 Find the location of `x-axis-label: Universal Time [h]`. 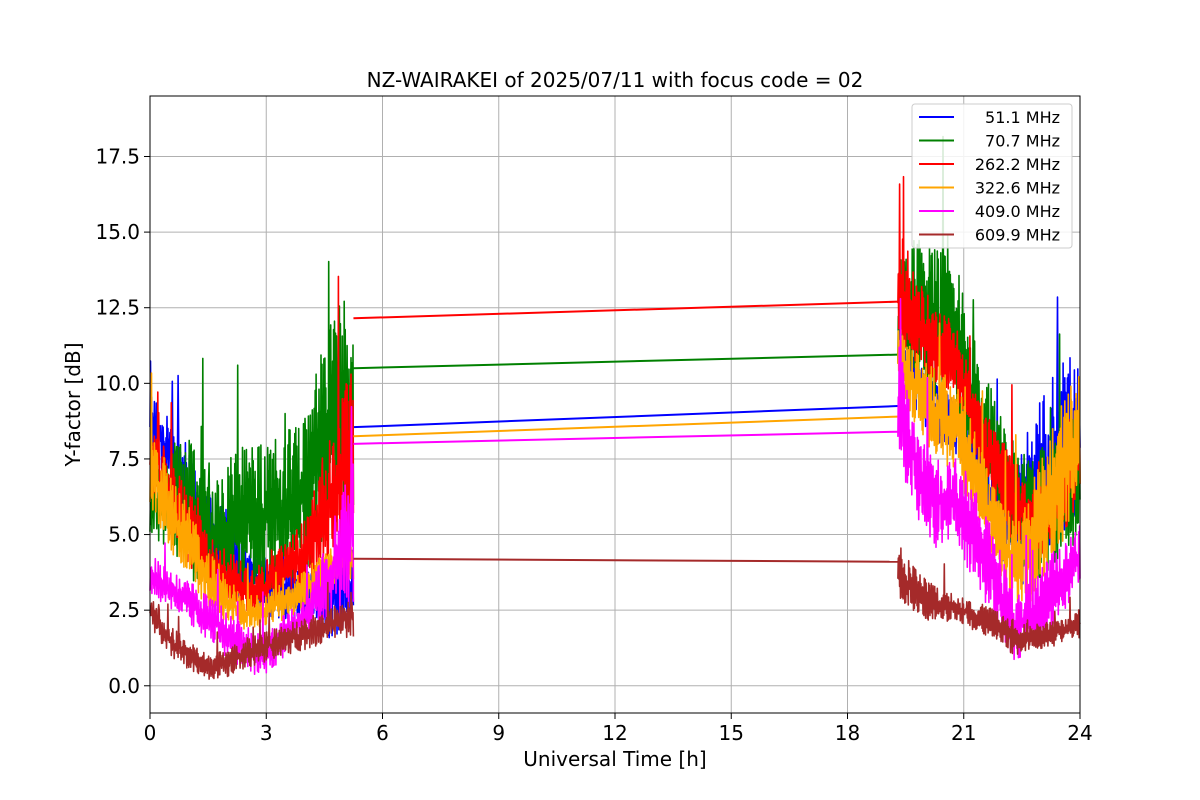

x-axis-label: Universal Time [h] is located at coordinates (614, 759).